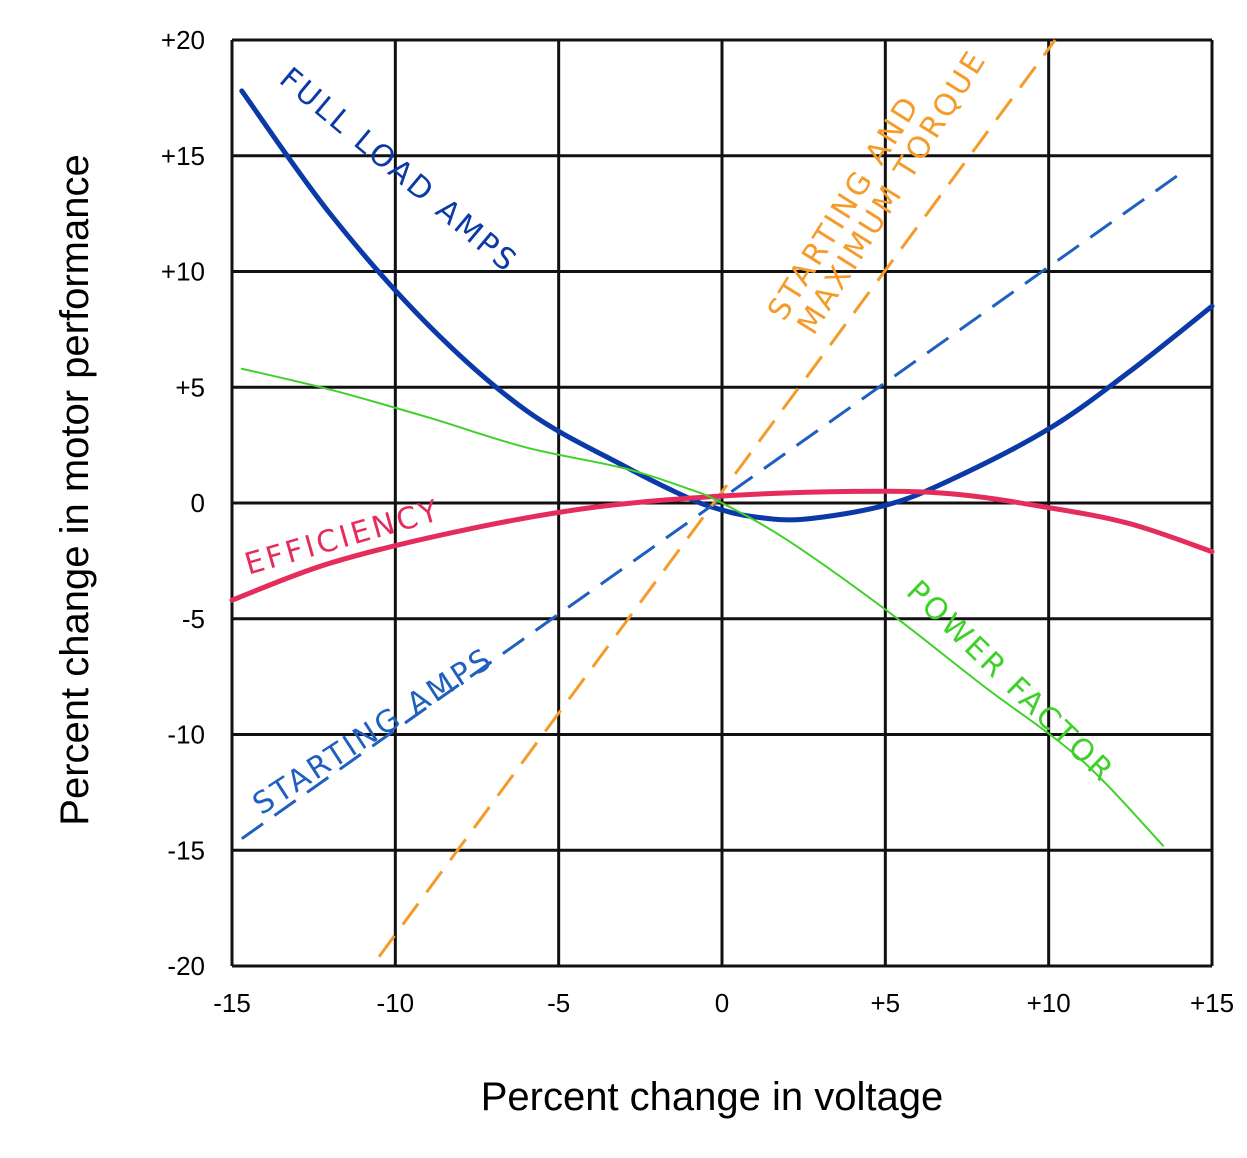  I want to click on y-tick-label: -5, so click(193, 619).